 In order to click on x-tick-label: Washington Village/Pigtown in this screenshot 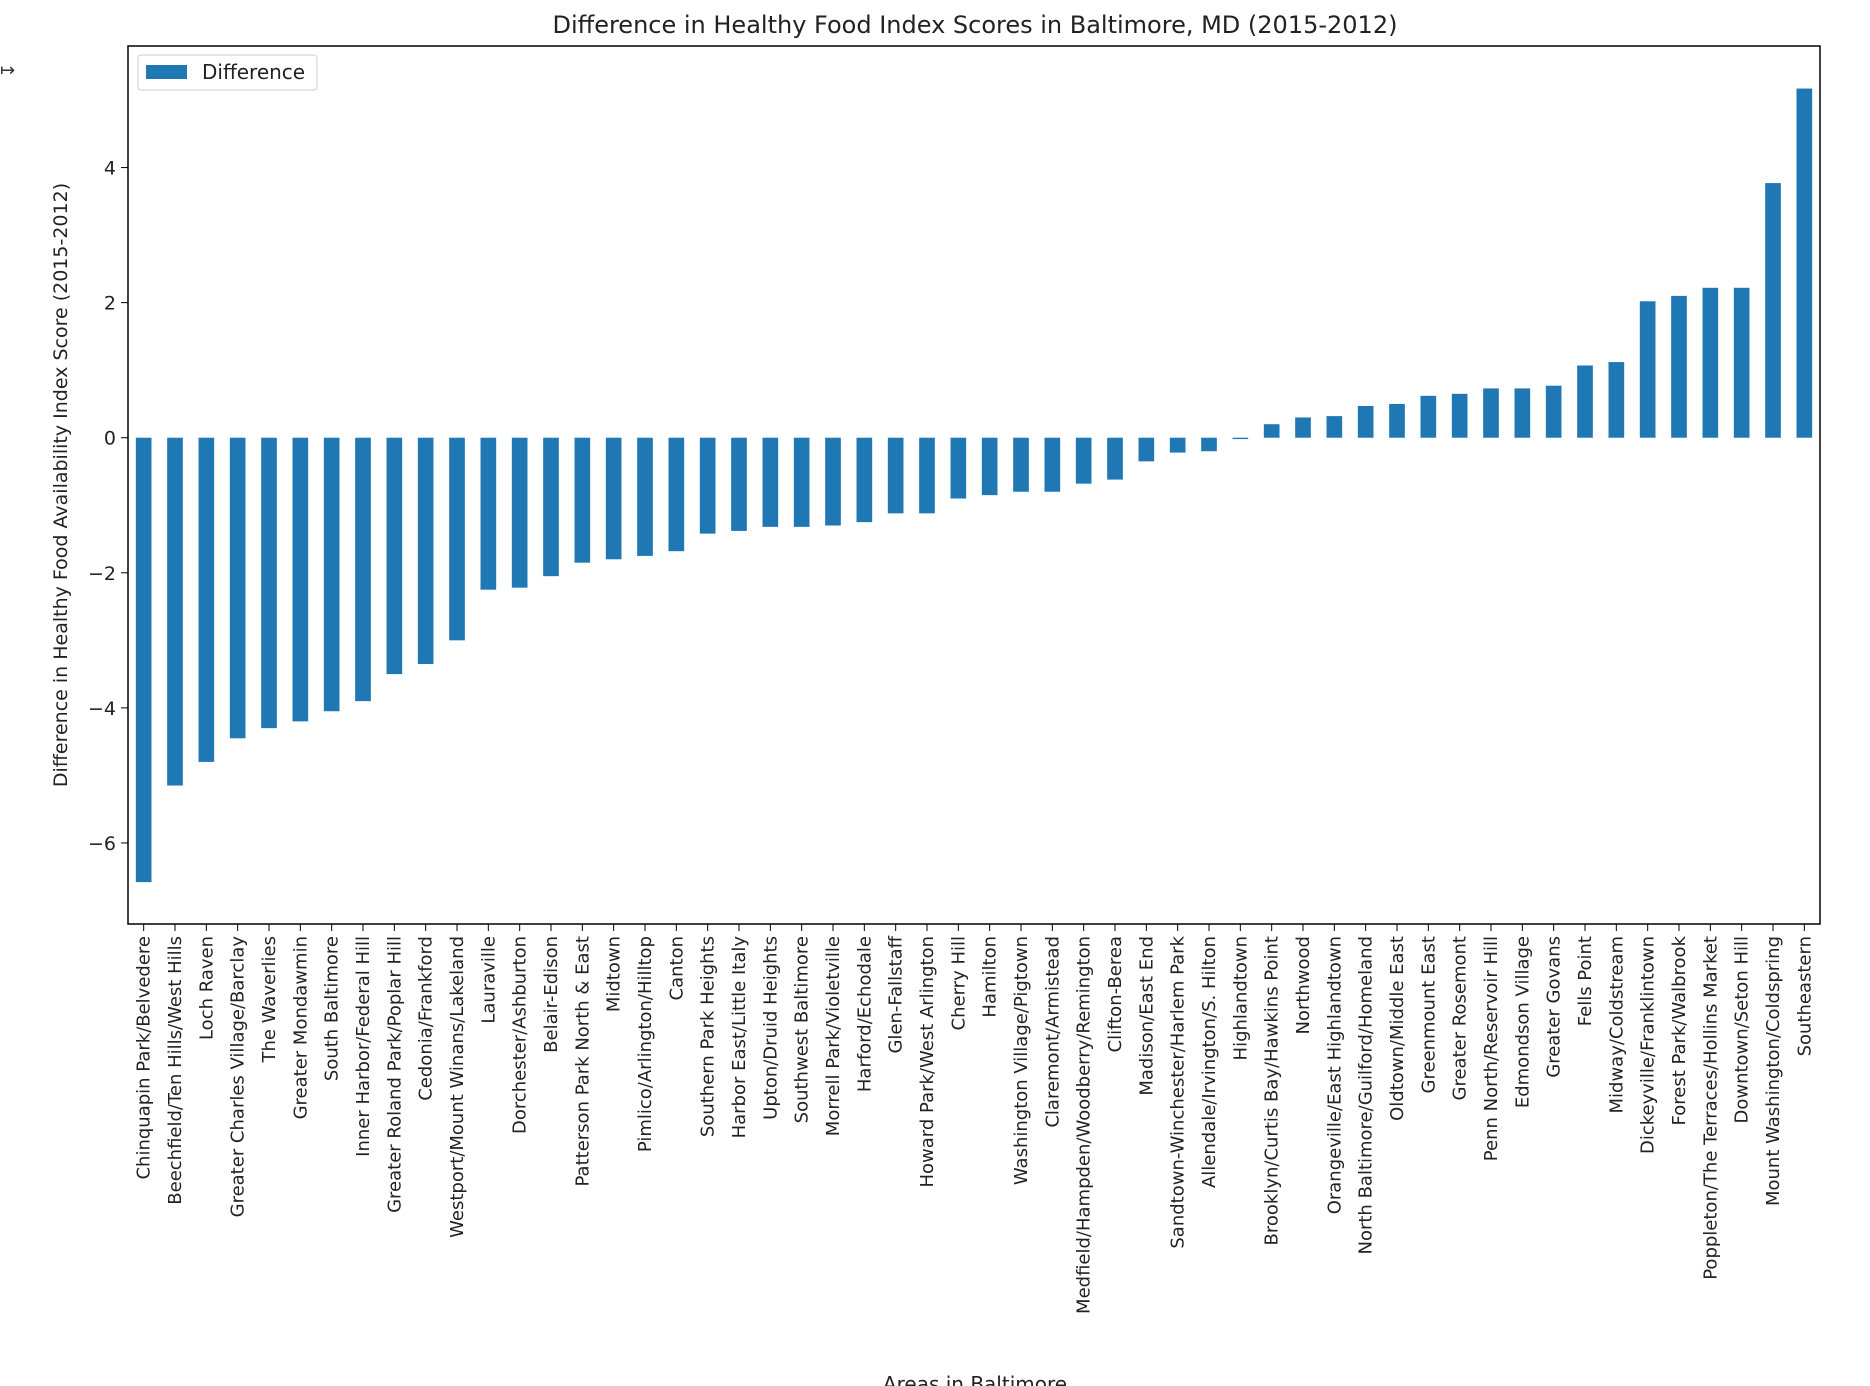, I will do `click(1021, 1060)`.